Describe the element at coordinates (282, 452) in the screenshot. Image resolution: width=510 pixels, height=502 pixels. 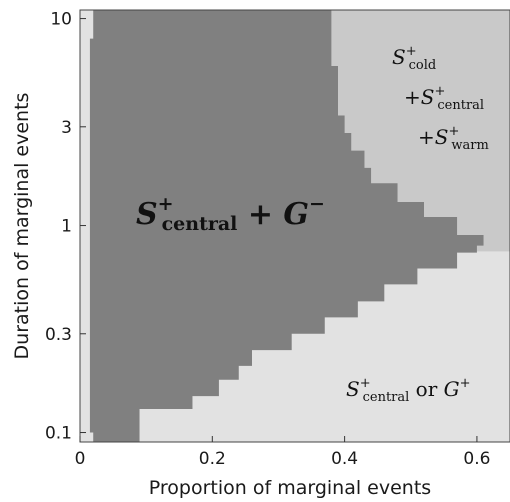
I see `x-axis-ticks: 0 0.2 0.4 0.6` at that location.